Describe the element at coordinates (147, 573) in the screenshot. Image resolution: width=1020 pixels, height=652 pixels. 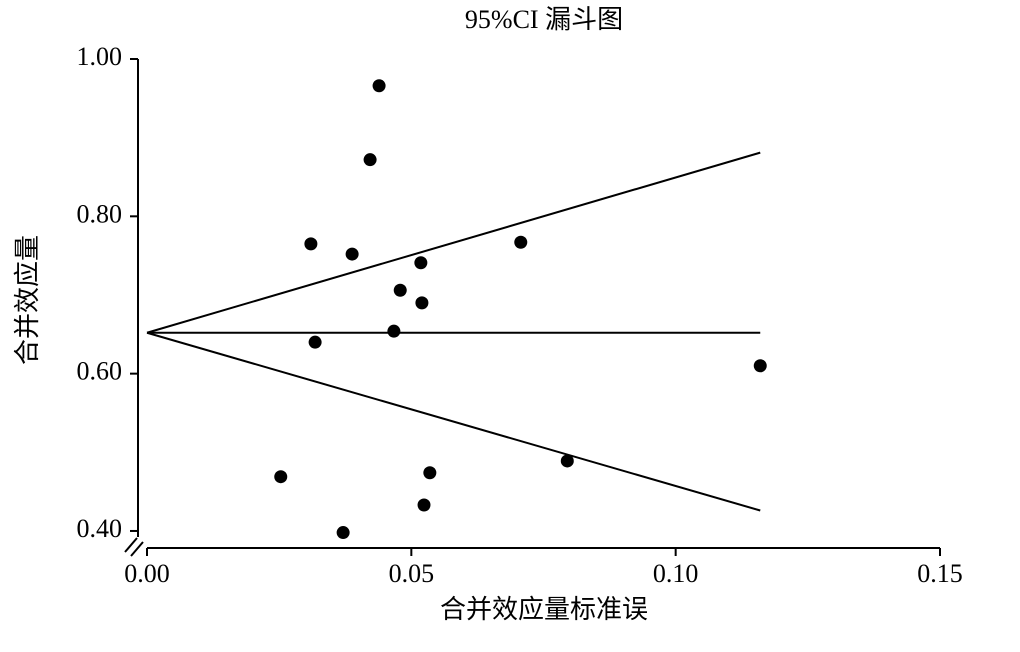
I see `x-tick-label: 0.00` at that location.